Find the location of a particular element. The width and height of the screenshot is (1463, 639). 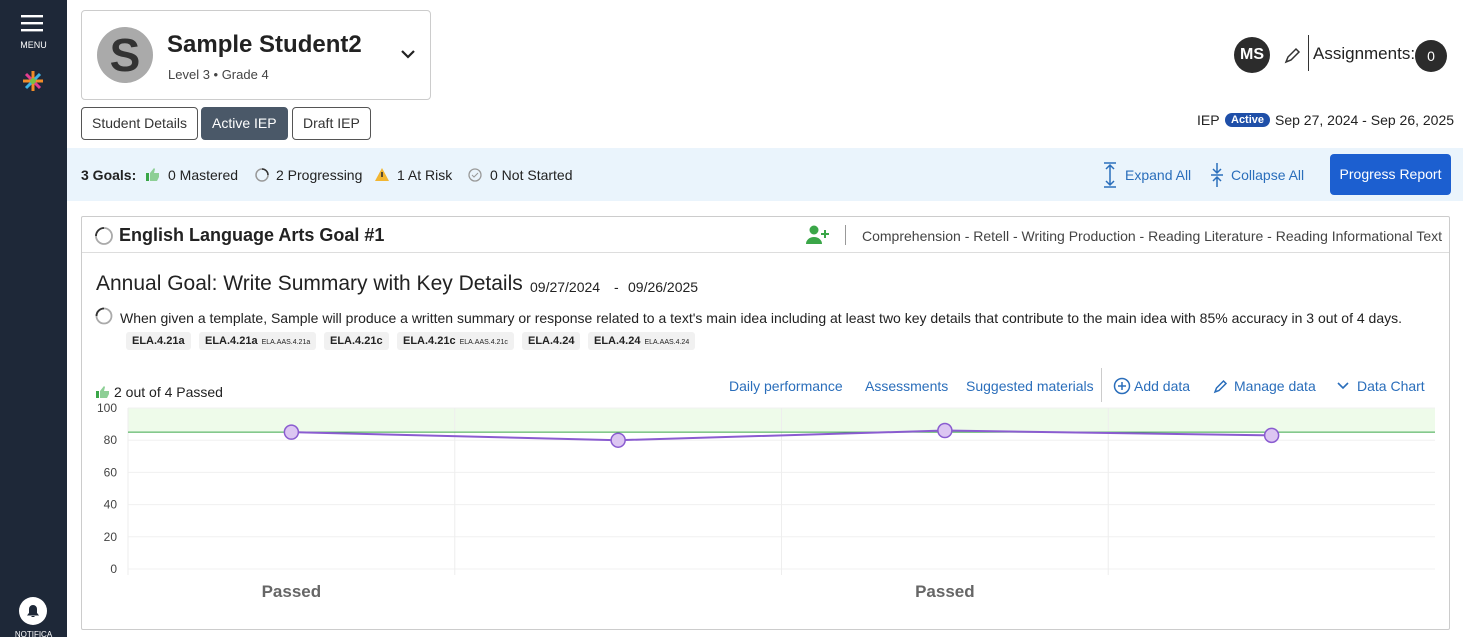

goal-count: 3 Goals: is located at coordinates (109, 175).